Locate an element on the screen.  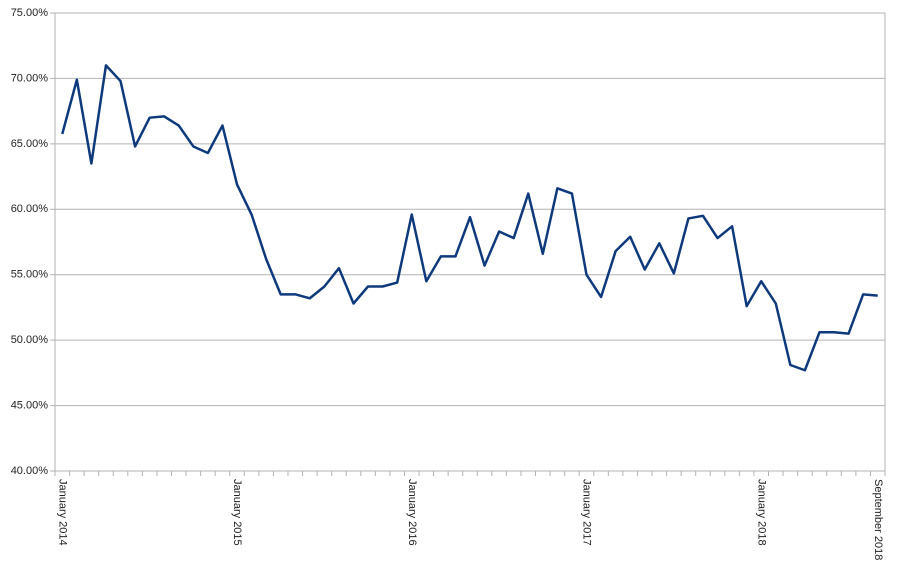
y-tick-label: 60.00% is located at coordinates (30, 209).